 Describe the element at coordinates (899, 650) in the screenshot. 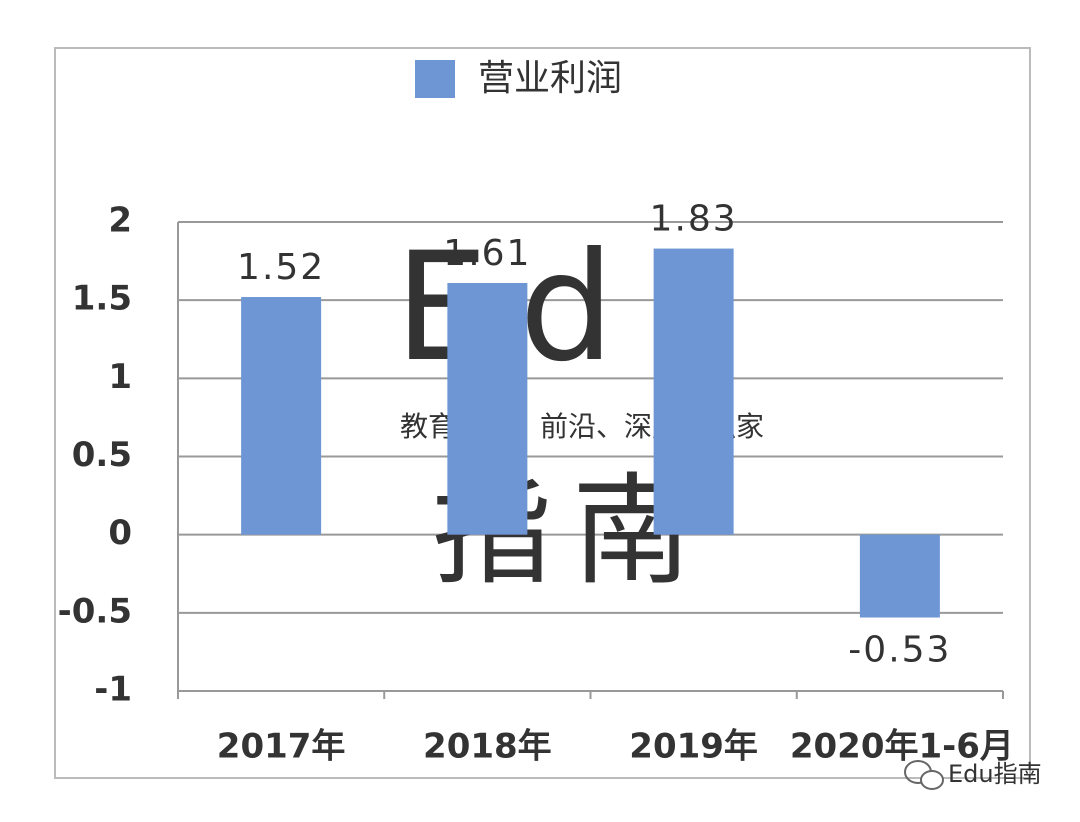

I see `data-label: -0.53` at that location.